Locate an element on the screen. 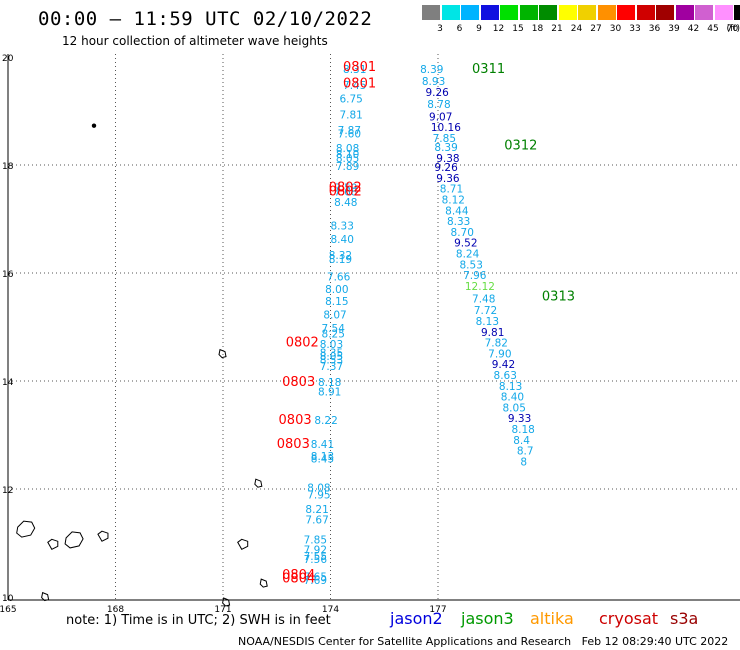 This screenshot has width=740, height=650. swh-label: 7.45 is located at coordinates (354, 86).